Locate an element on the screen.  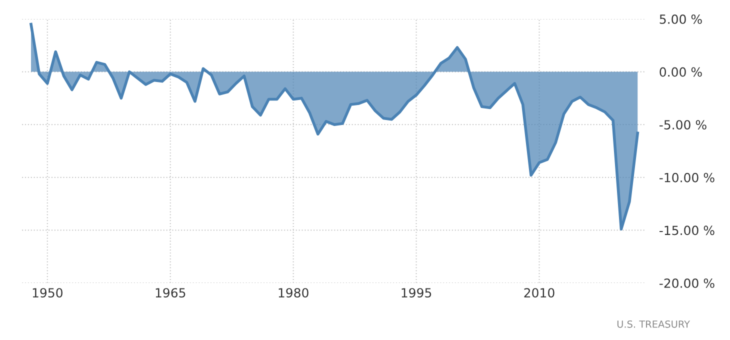
y-tick-label: -5.00 % is located at coordinates (683, 125).